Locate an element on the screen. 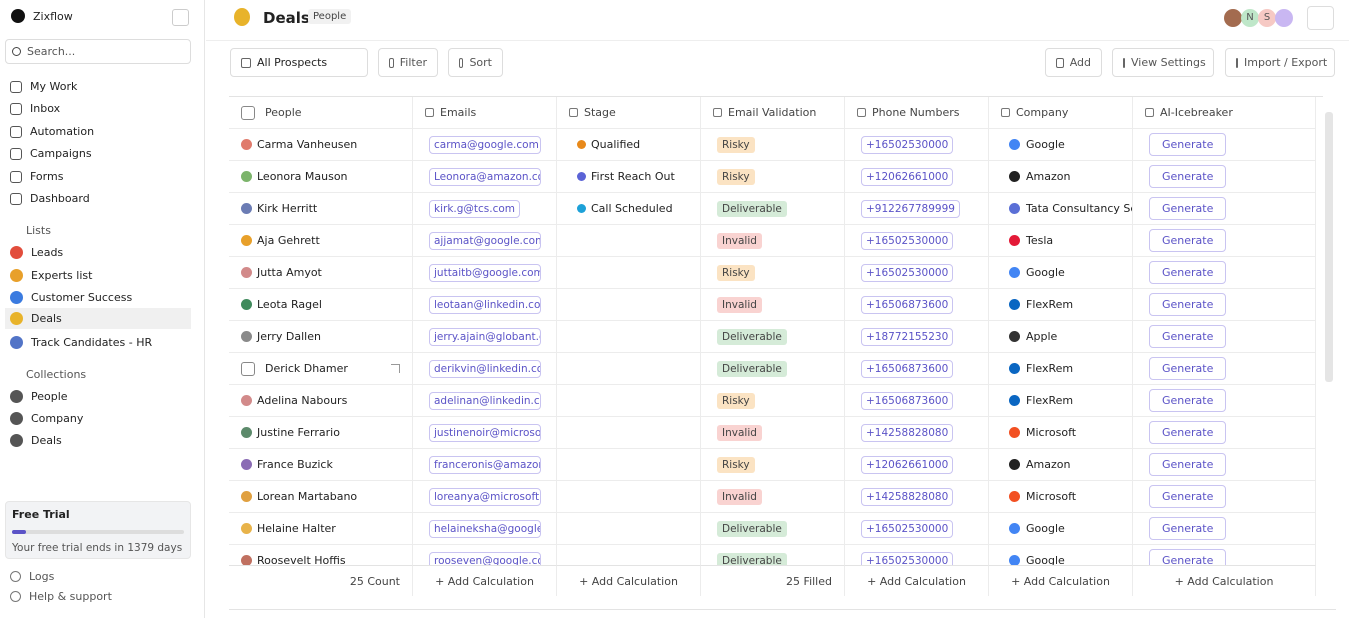 This screenshot has width=1349, height=618. nav-item: Leads is located at coordinates (36, 252).